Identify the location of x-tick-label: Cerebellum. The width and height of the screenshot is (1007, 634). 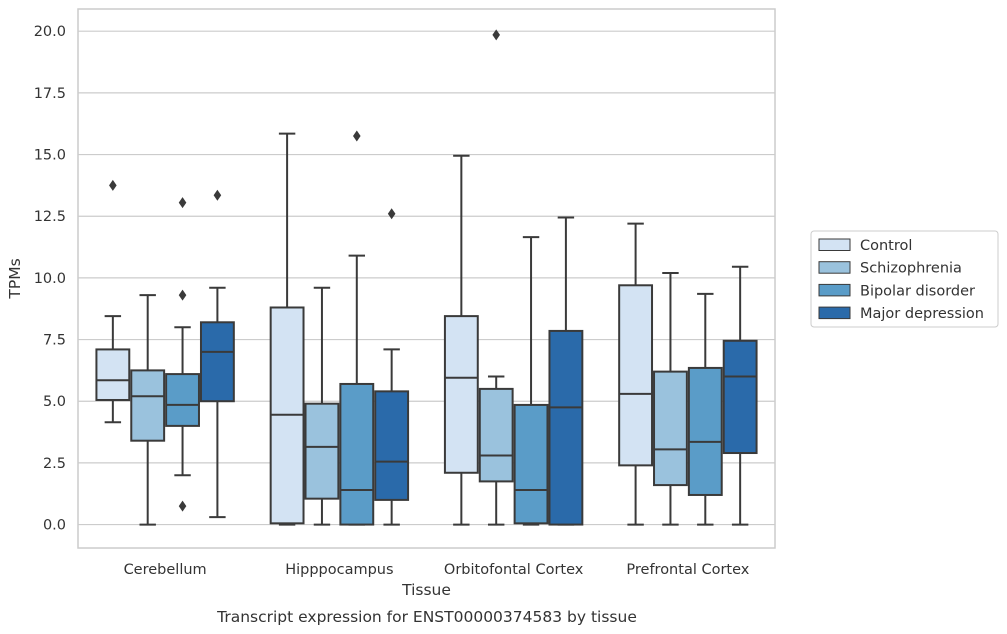
(165, 570).